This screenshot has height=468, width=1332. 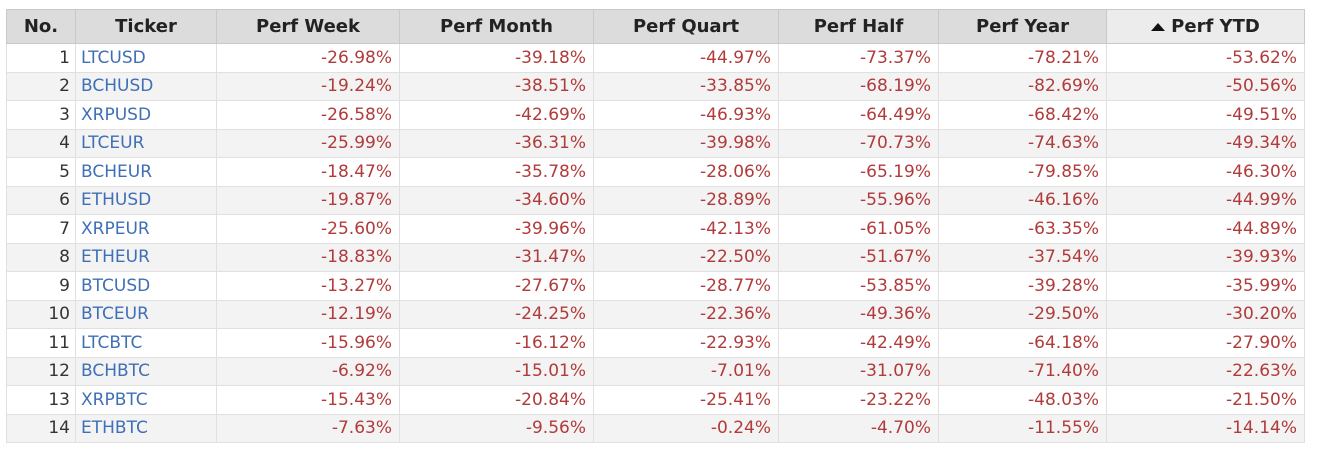 I want to click on perf-month-cell: -38.51%, so click(x=496, y=86).